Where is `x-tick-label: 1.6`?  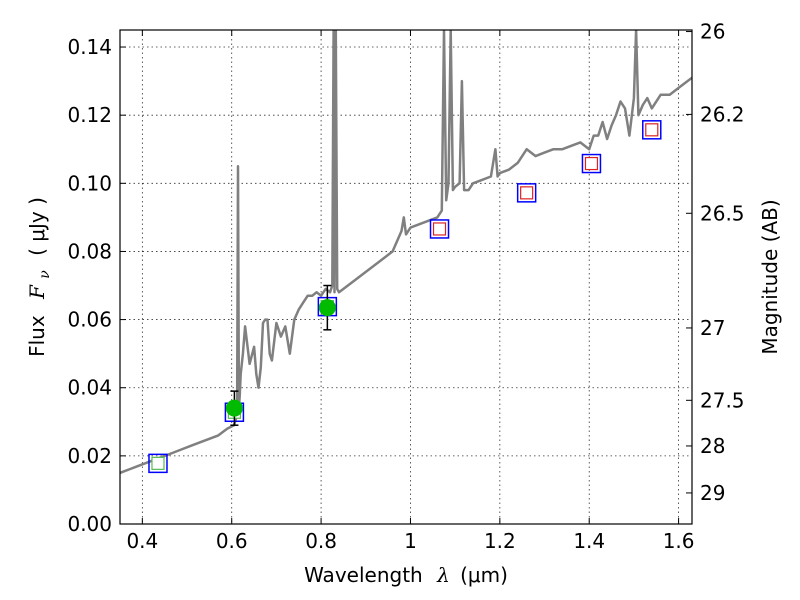
x-tick-label: 1.6 is located at coordinates (679, 541).